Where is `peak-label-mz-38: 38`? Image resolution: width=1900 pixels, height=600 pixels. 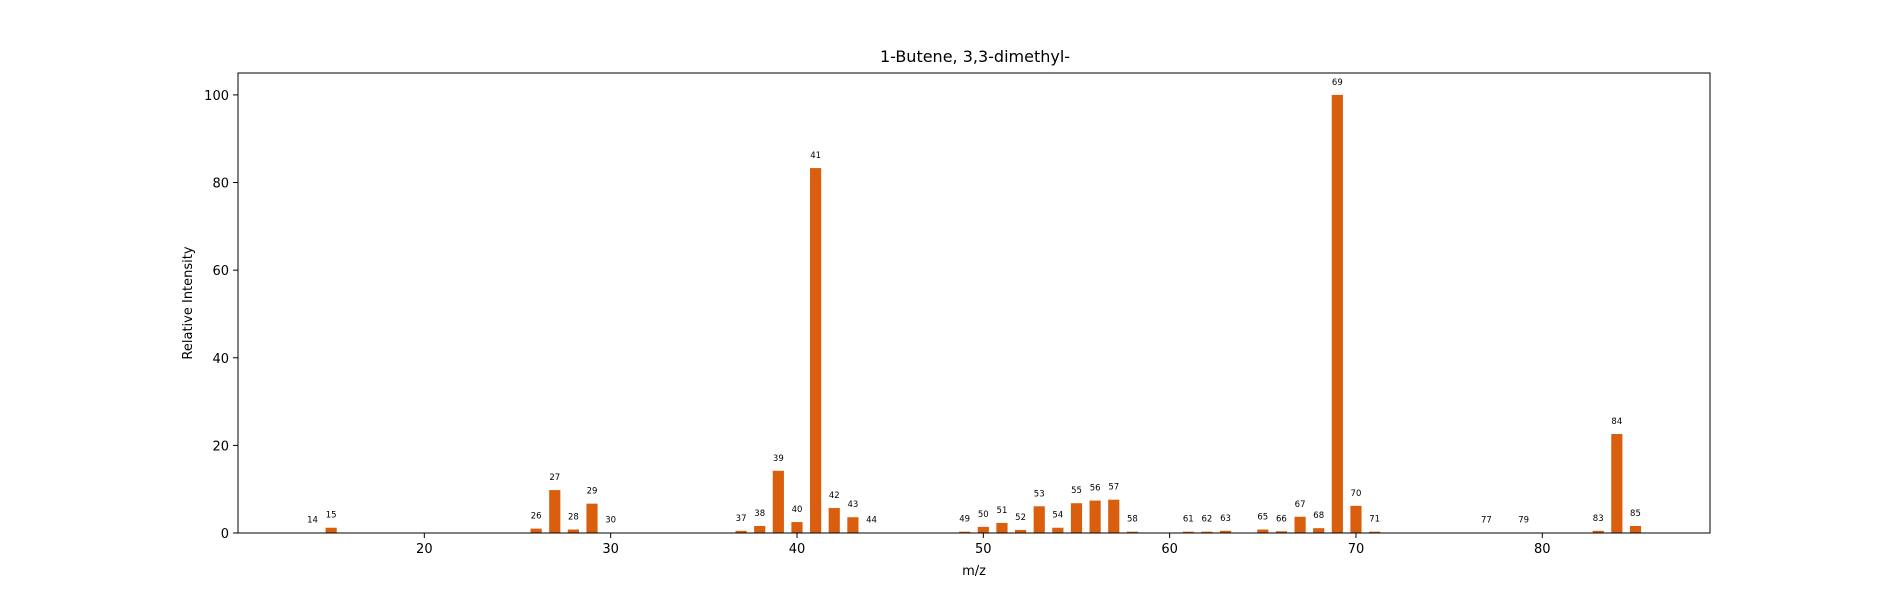
peak-label-mz-38: 38 is located at coordinates (759, 514).